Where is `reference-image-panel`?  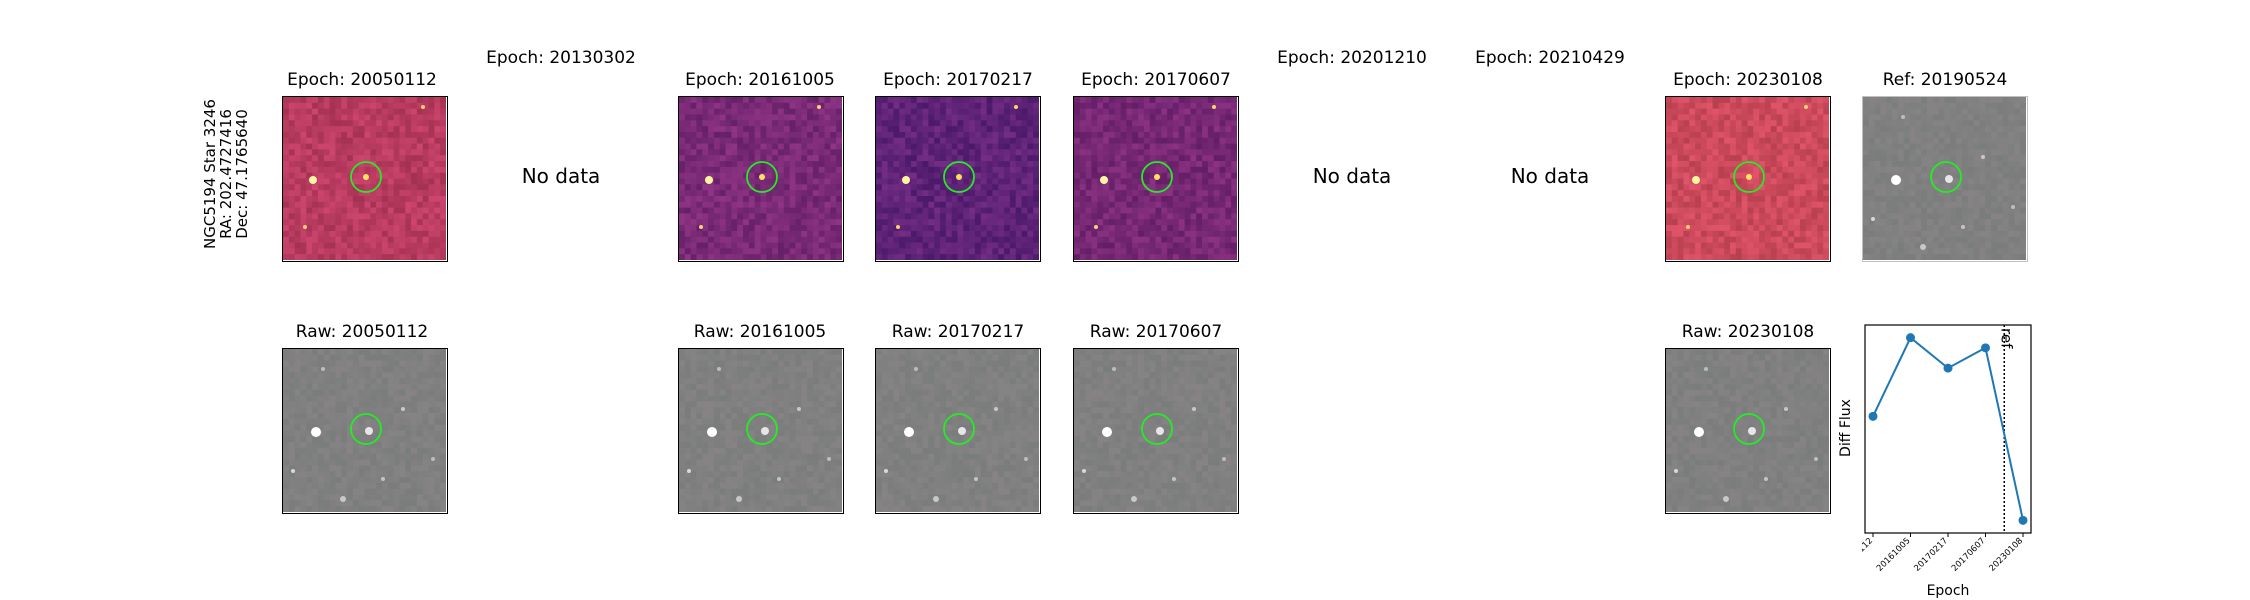 reference-image-panel is located at coordinates (1945, 179).